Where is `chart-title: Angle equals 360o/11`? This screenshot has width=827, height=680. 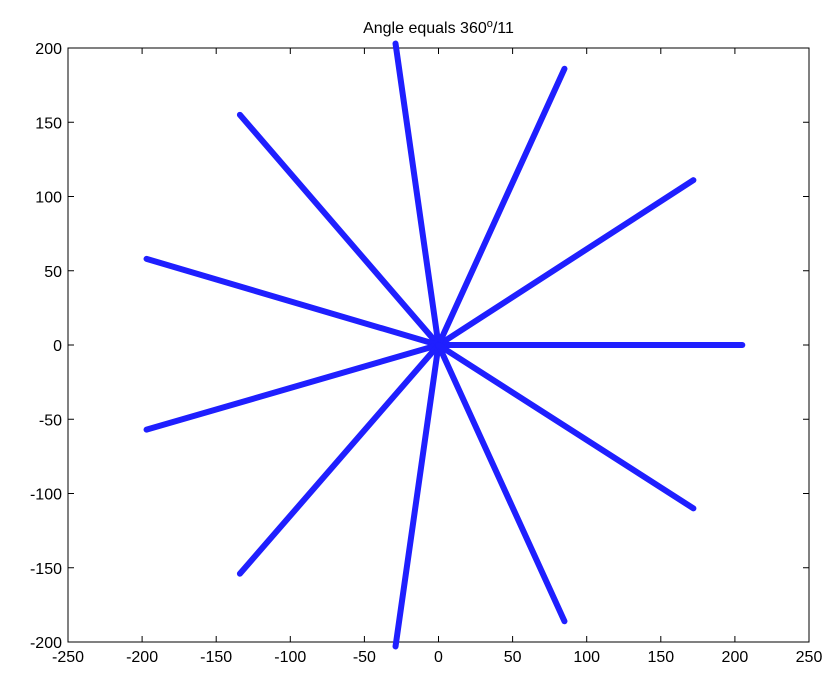
chart-title: Angle equals 360o/11 is located at coordinates (438, 27).